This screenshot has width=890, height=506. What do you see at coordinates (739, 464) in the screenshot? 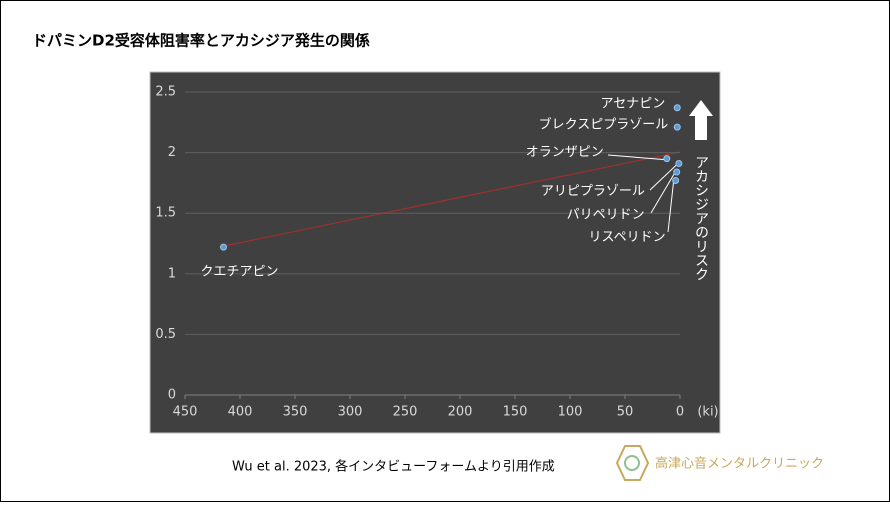
I see `clinic-name: 高津心音メンタルクリニック` at bounding box center [739, 464].